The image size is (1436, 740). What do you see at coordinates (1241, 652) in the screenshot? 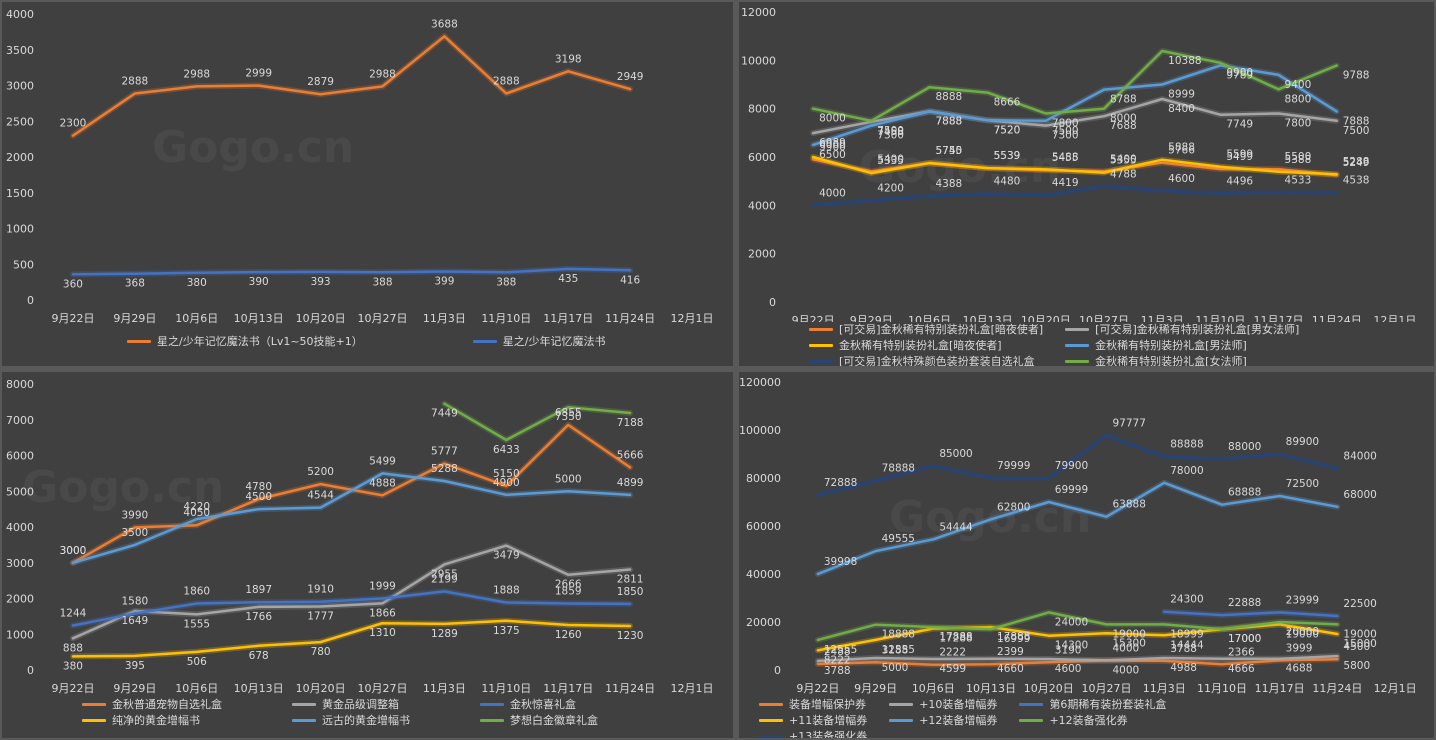
I see `data-label: 2366` at bounding box center [1241, 652].